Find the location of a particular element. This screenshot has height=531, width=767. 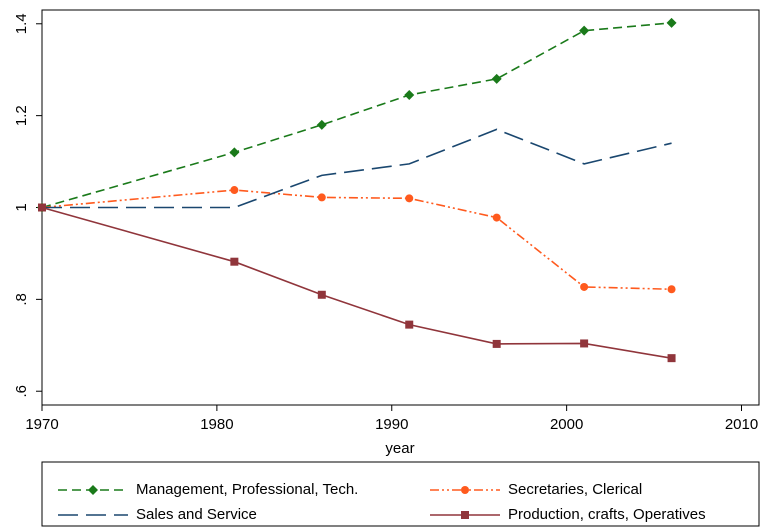

legend-label: Production, crafts, Operatives is located at coordinates (607, 514).